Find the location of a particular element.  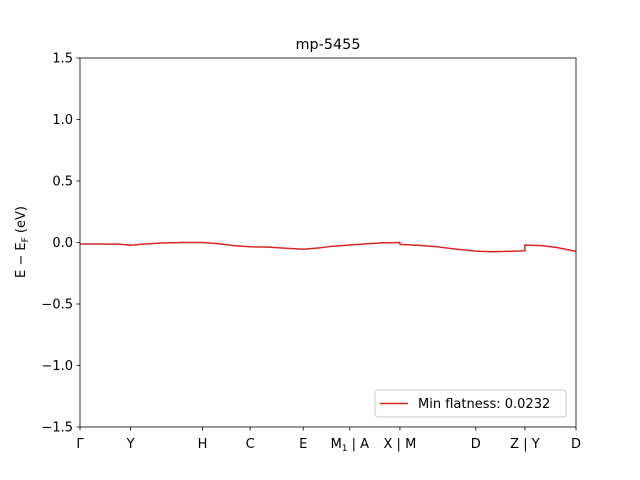

y-tick-label: −1.0 is located at coordinates (57, 366).